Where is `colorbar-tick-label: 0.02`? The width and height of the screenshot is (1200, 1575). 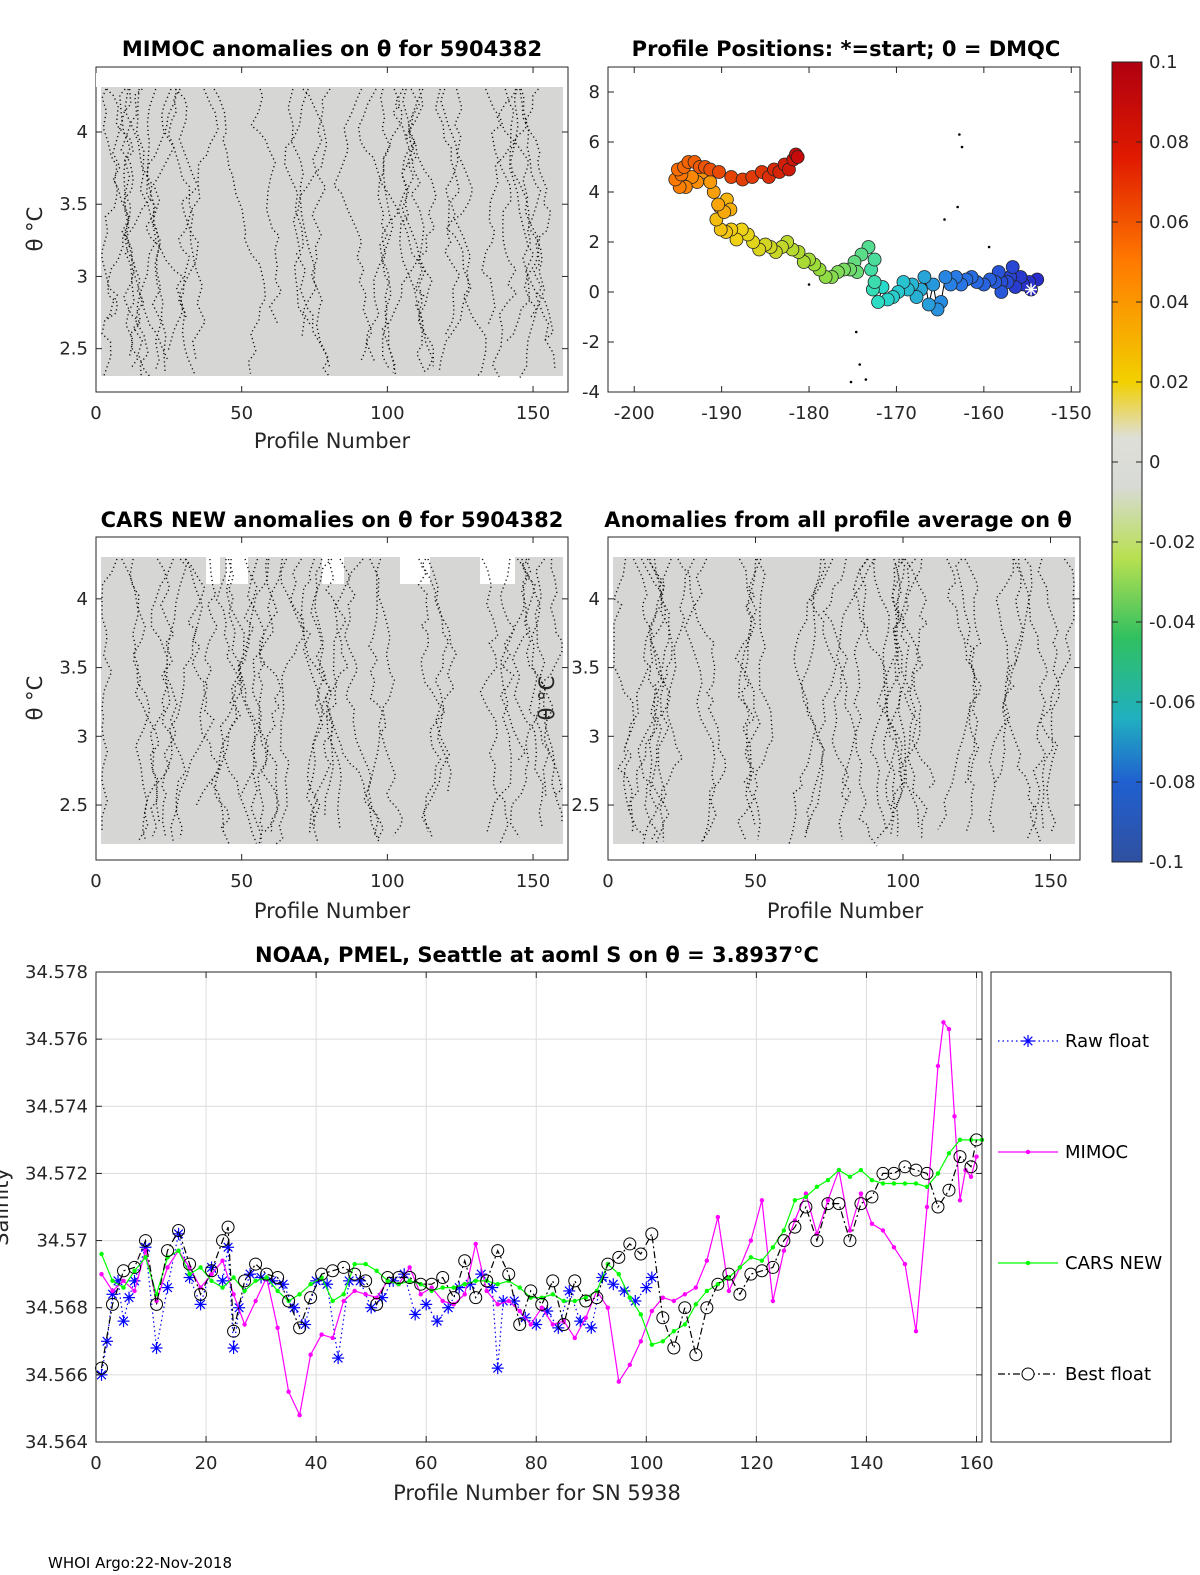
colorbar-tick-label: 0.02 is located at coordinates (1169, 382).